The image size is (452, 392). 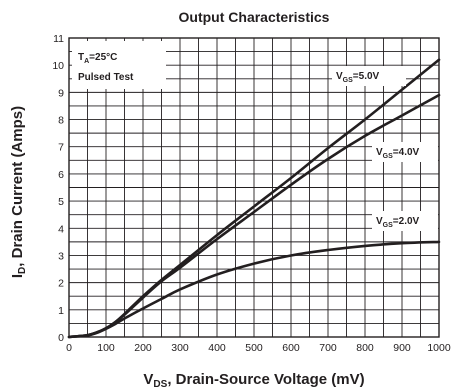 What do you see at coordinates (253, 380) in the screenshot?
I see `x-axis-label: VDS, Drain-Source Voltage (mV)` at bounding box center [253, 380].